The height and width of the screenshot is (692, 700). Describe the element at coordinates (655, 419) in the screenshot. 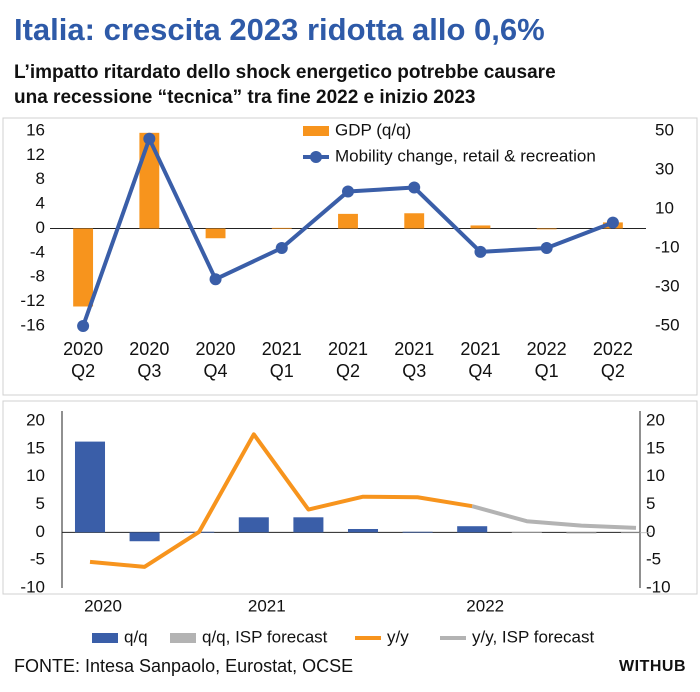

I see `y2-tick-label: 20` at that location.